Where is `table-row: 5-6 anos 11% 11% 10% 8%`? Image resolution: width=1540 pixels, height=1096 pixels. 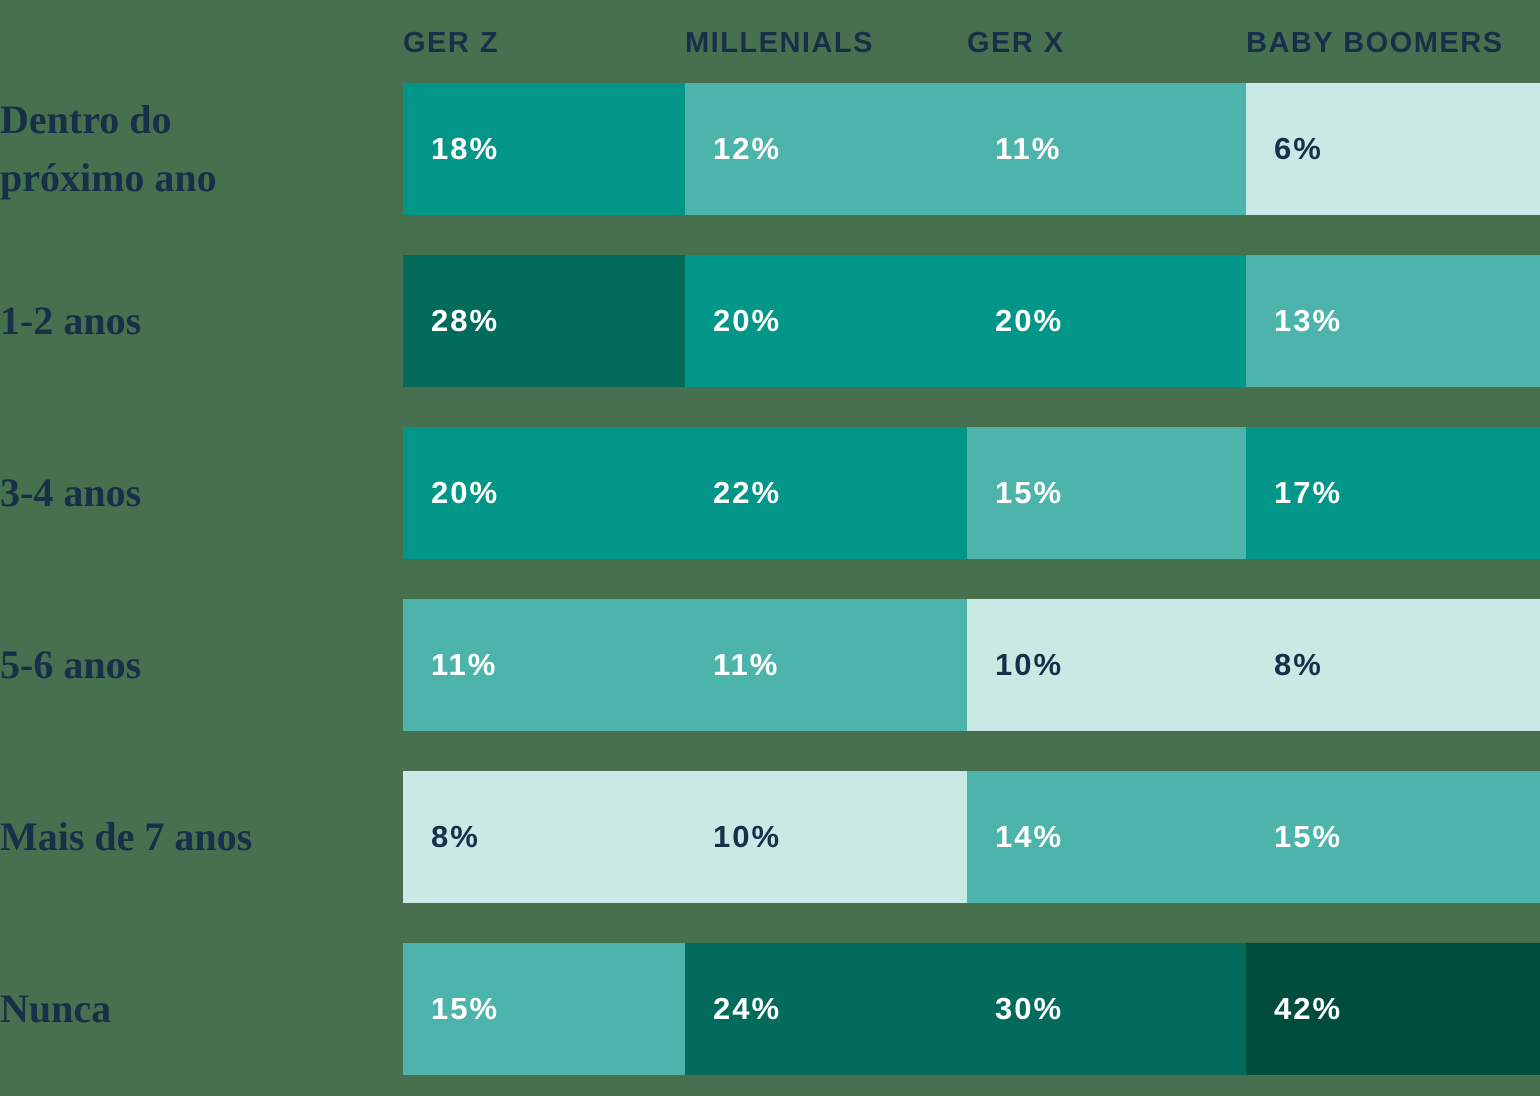 table-row: 5-6 anos 11% 11% 10% 8% is located at coordinates (770, 665).